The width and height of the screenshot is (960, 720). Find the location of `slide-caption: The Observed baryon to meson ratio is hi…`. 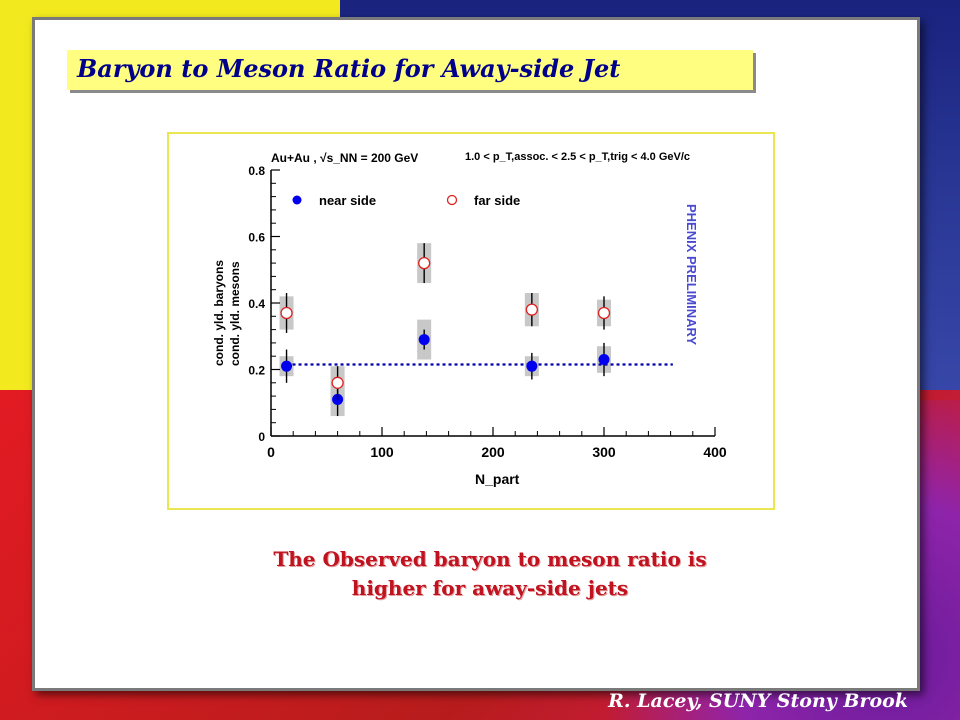

slide-caption: The Observed baryon to meson ratio is hi… is located at coordinates (490, 574).